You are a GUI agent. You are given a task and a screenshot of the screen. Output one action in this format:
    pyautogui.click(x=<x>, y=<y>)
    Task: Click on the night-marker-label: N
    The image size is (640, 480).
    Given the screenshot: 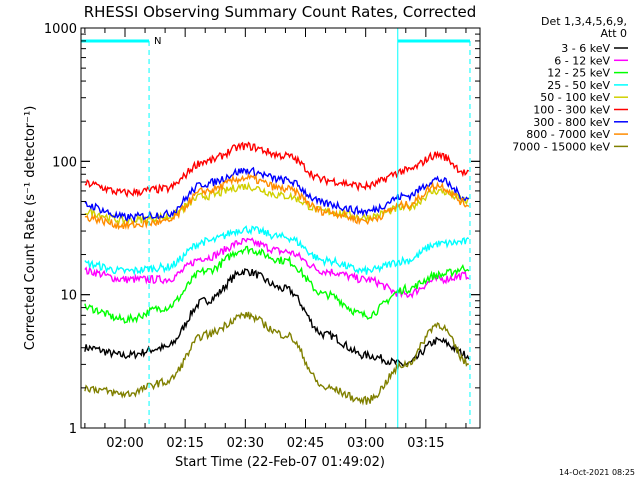 What is the action you would take?
    pyautogui.click(x=157, y=41)
    